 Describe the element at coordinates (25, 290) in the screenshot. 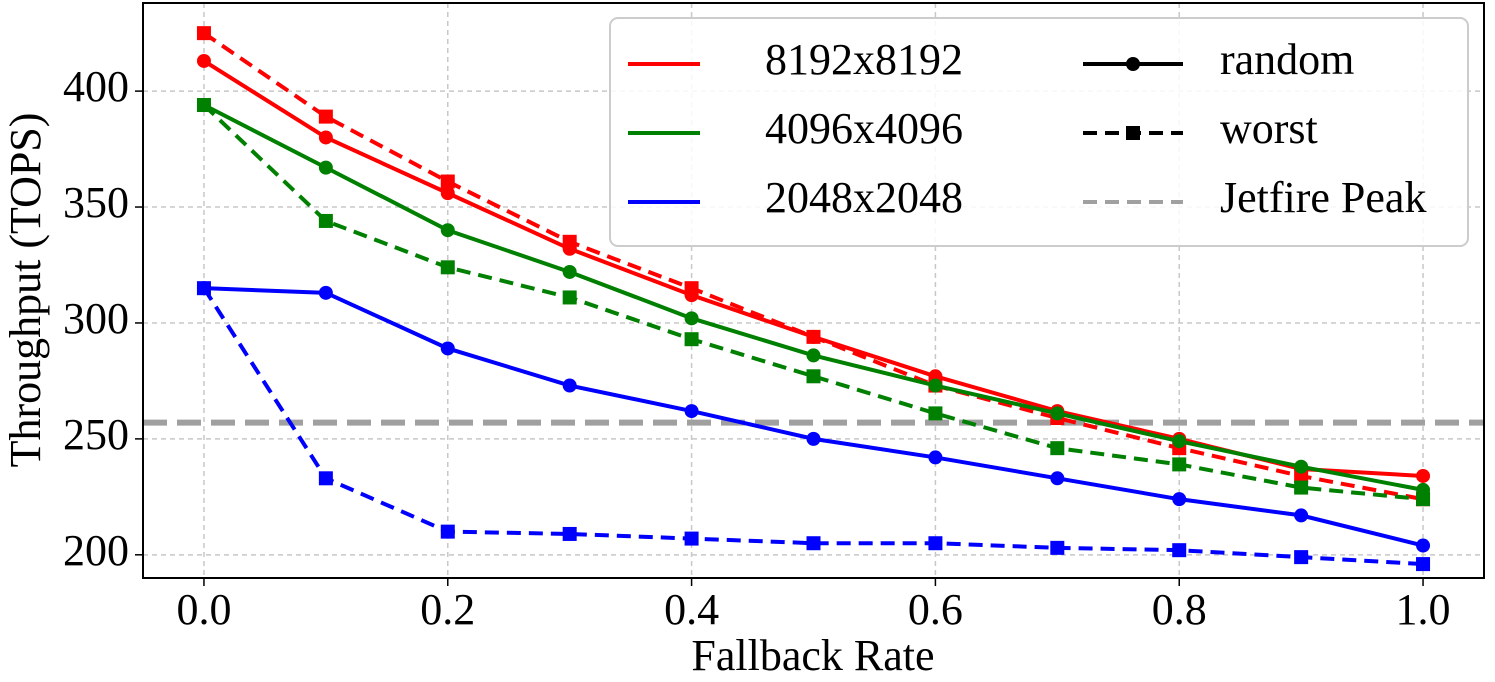

I see `y-axis-label: Throughput (TOPS)` at that location.